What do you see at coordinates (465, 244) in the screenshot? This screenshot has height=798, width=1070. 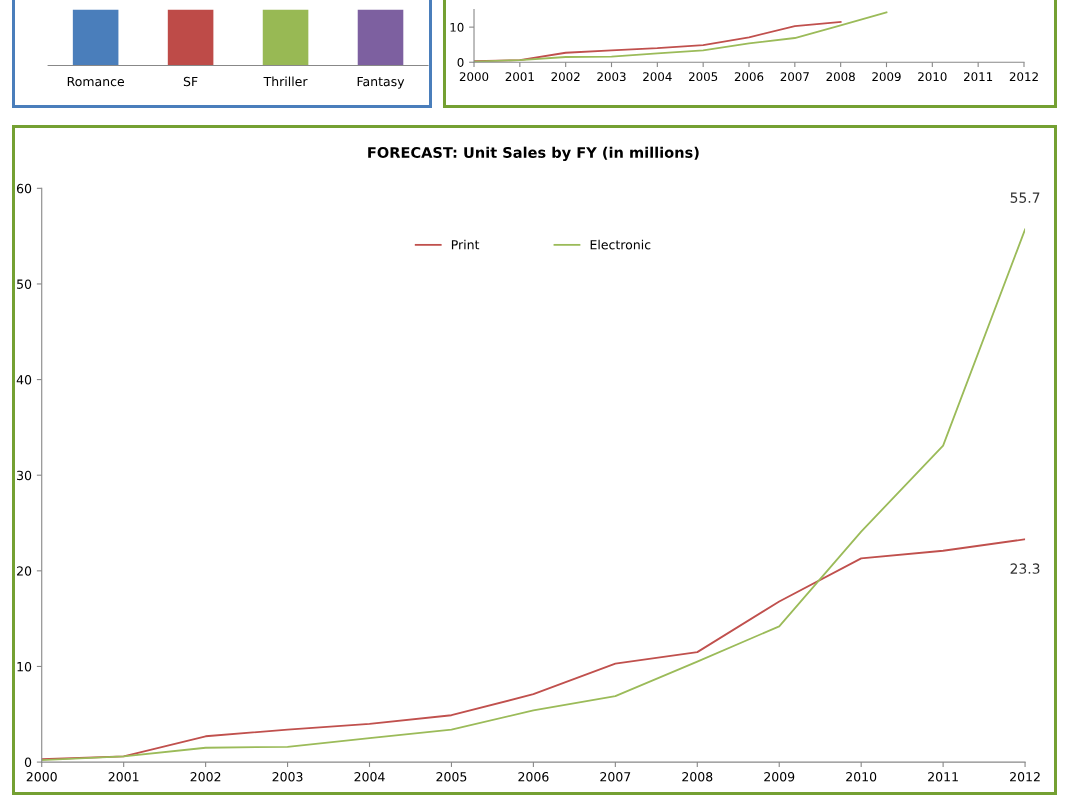 I see `legend-label: Print` at bounding box center [465, 244].